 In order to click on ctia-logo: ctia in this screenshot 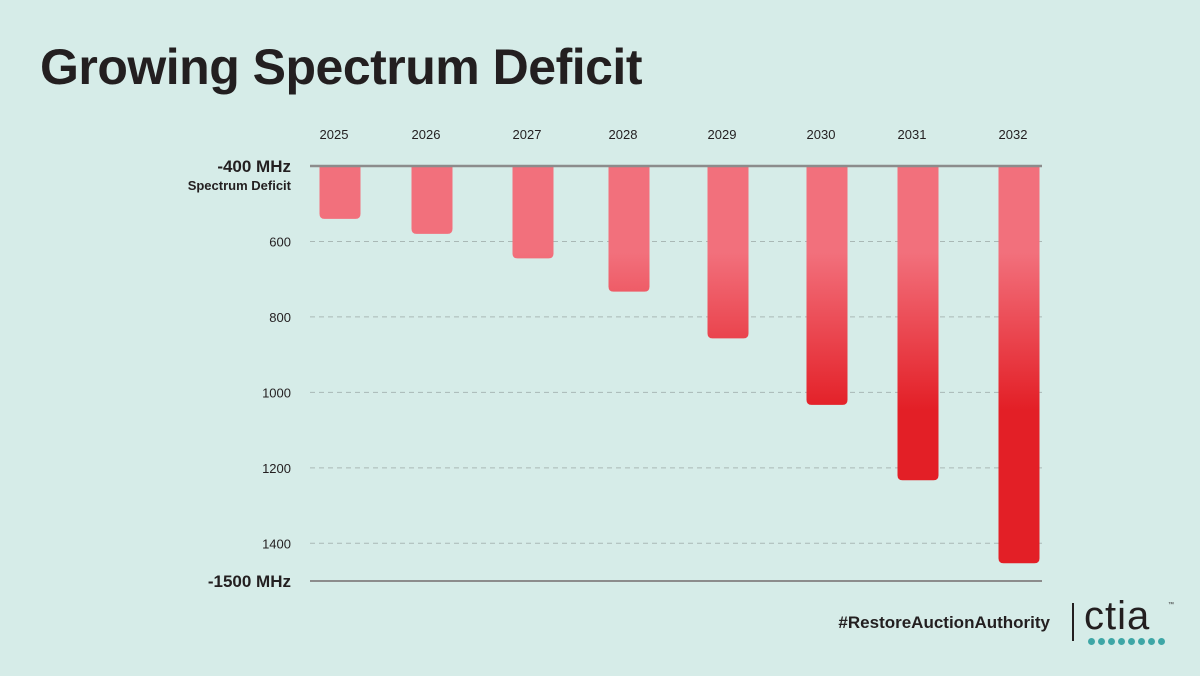, I will do `click(1117, 616)`.